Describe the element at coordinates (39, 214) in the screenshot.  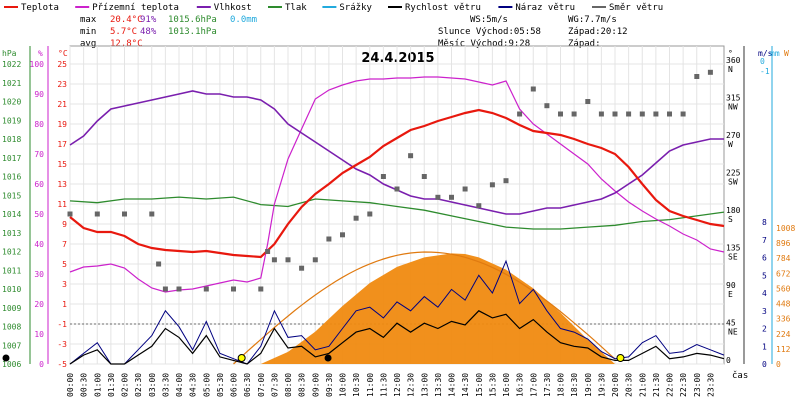
I see `axis-tick-pct: 50` at that location.